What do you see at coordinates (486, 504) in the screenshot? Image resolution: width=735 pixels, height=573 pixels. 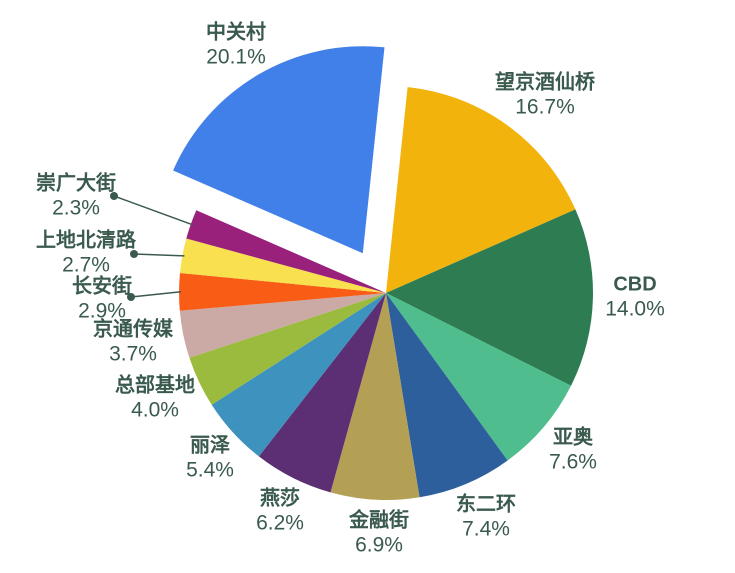 I see `slice-name: 东二环` at bounding box center [486, 504].